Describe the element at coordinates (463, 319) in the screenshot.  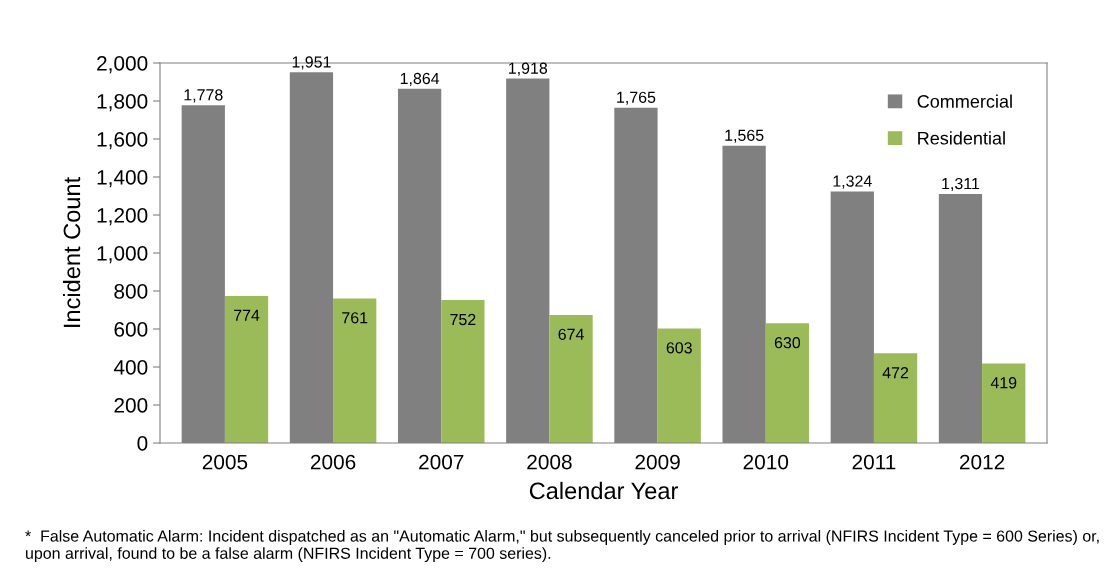
I see `data-label: 752` at that location.